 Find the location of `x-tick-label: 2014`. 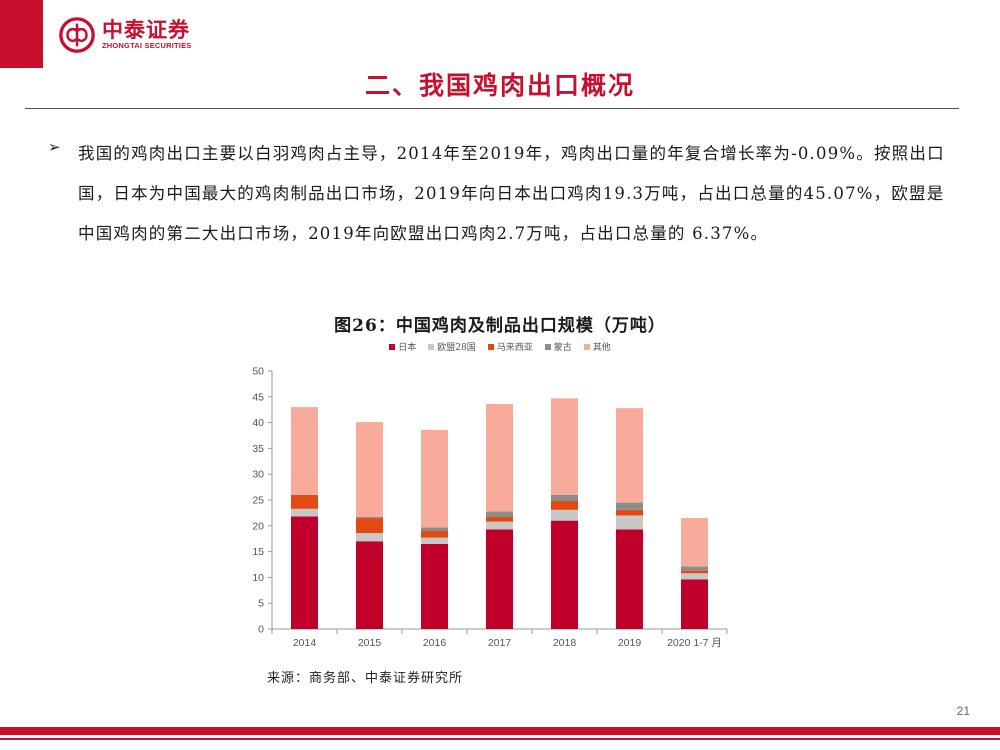

x-tick-label: 2014 is located at coordinates (305, 643).